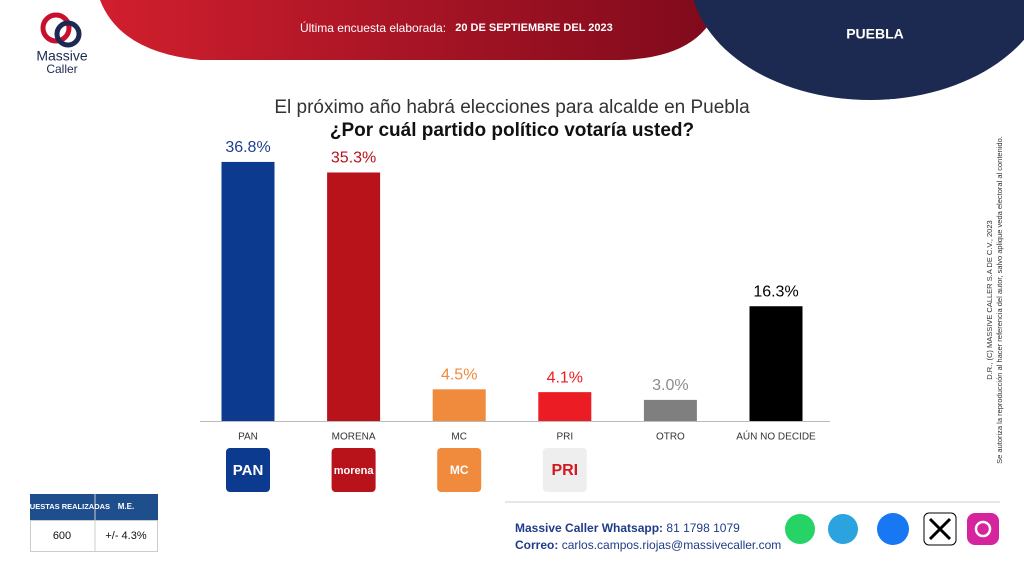 Image resolution: width=1024 pixels, height=576 pixels. What do you see at coordinates (670, 437) in the screenshot?
I see `x-tick-label: OTRO` at bounding box center [670, 437].